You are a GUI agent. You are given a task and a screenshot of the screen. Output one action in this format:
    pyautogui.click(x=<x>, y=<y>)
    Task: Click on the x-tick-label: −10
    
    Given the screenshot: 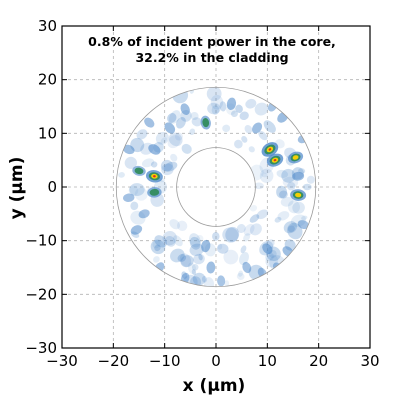 What is the action you would take?
    pyautogui.click(x=165, y=361)
    